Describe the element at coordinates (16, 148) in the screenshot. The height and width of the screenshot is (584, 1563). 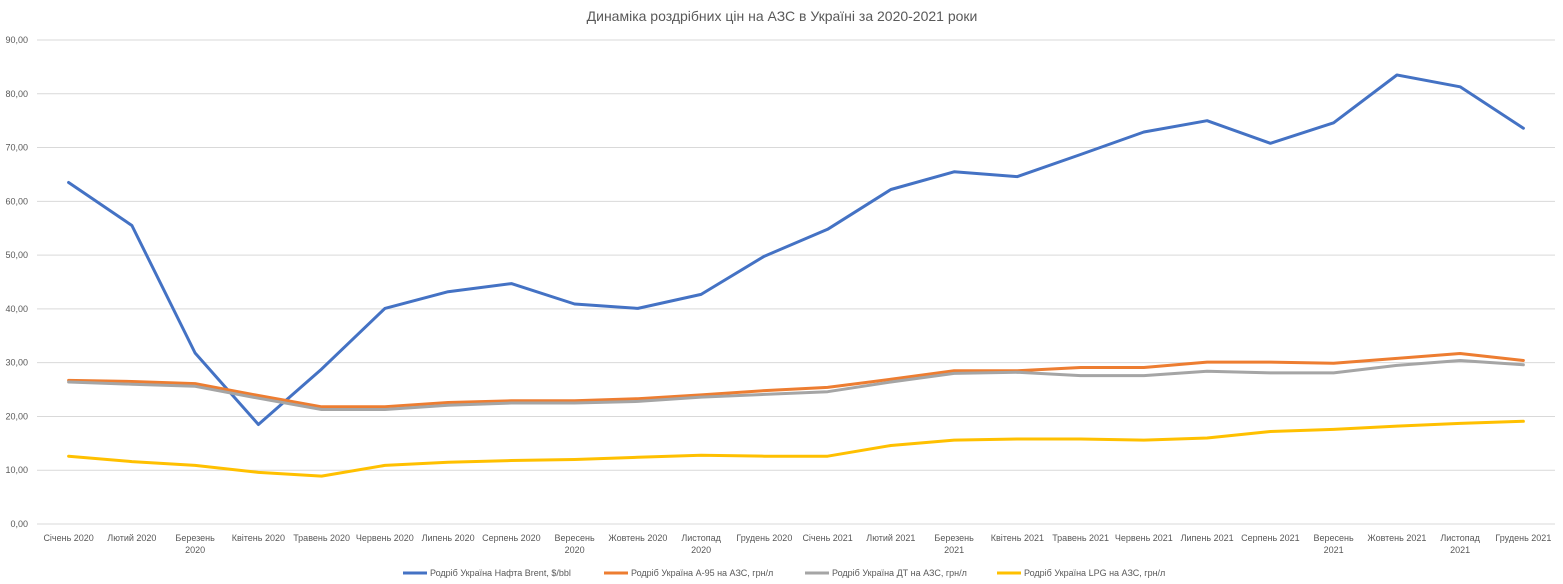
I see `y-tick-label: 70,00` at that location.